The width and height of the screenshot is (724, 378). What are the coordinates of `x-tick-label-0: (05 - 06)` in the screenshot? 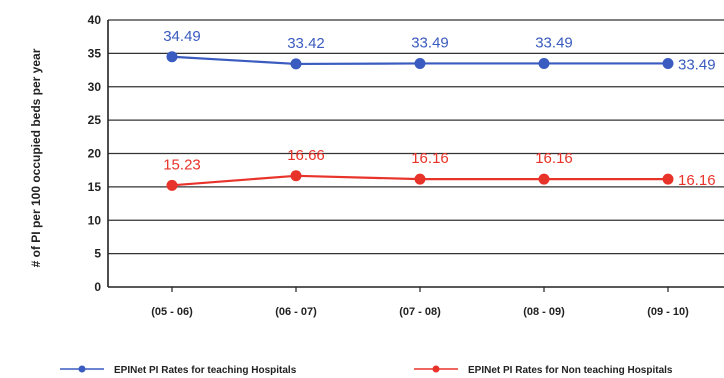 It's located at (172, 312).